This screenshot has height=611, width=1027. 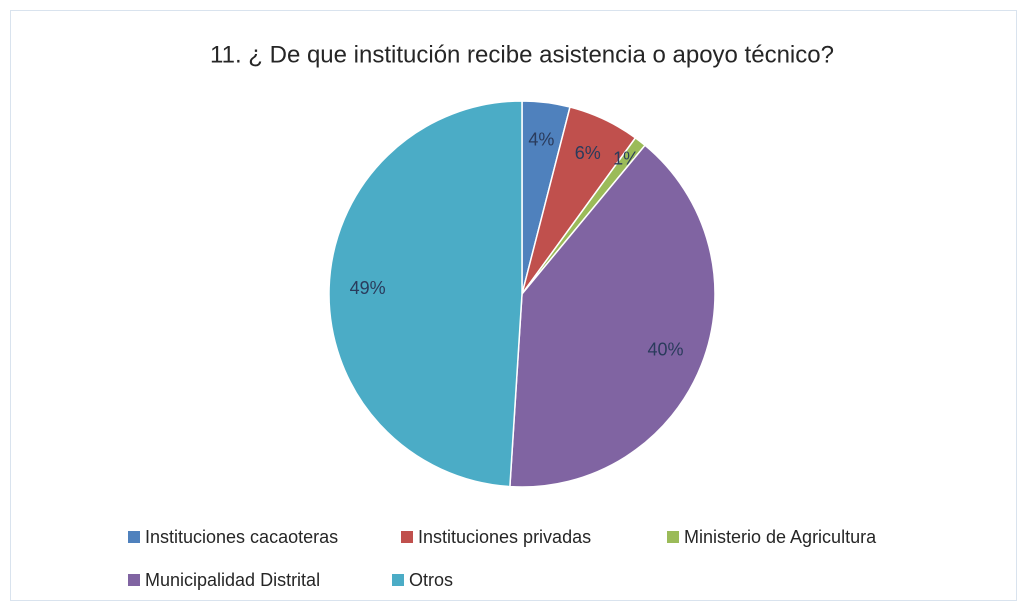 I want to click on legend-label: Ministerio de Agricultura, so click(x=780, y=537).